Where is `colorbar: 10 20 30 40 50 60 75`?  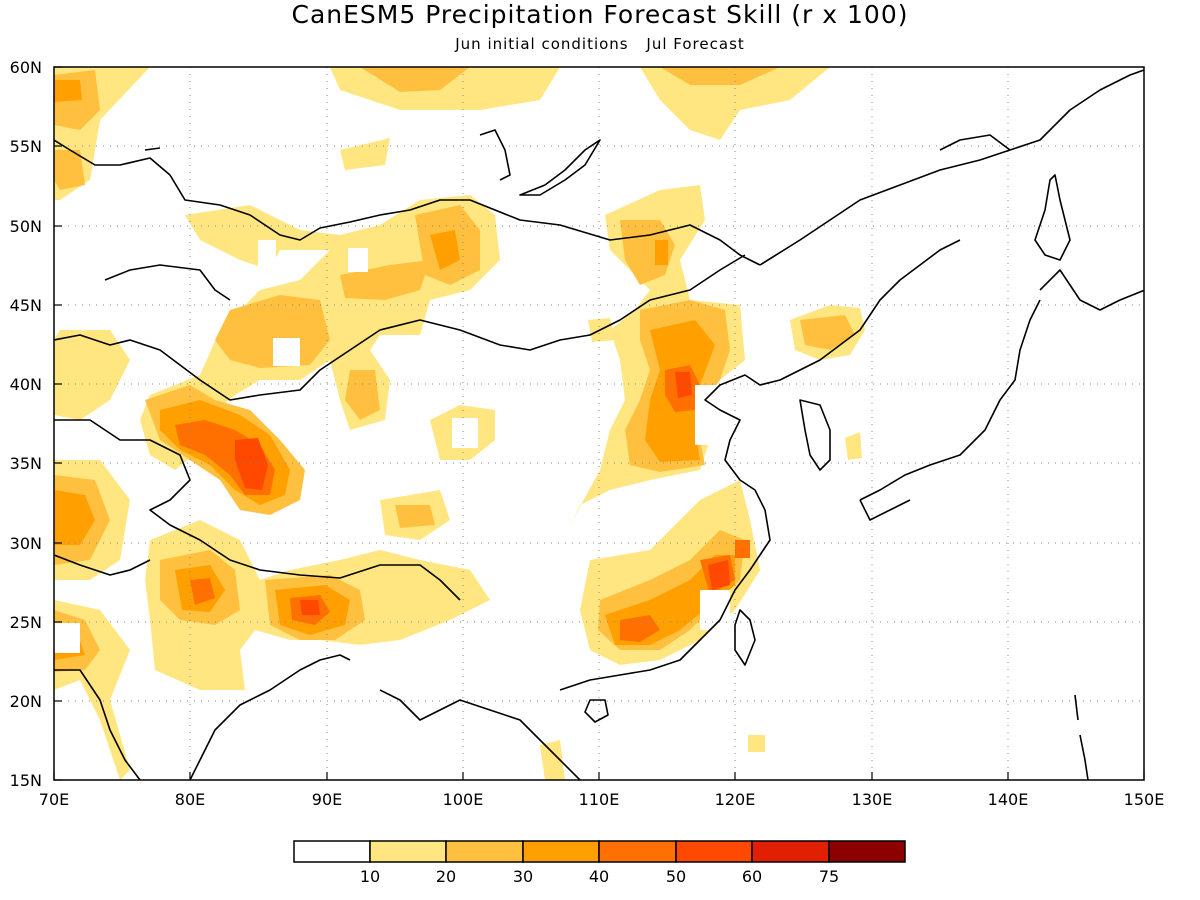 colorbar: 10 20 30 40 50 60 75 is located at coordinates (599, 863).